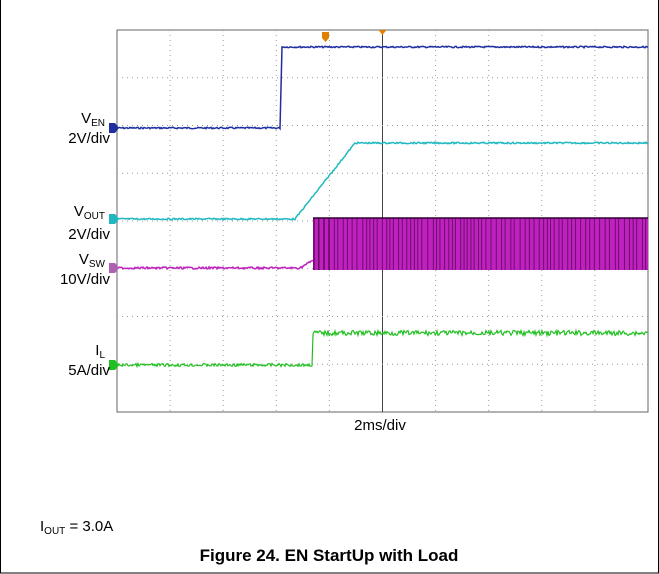 The width and height of the screenshot is (659, 574). Describe the element at coordinates (382, 181) in the screenshot. I see `trace-vout` at that location.